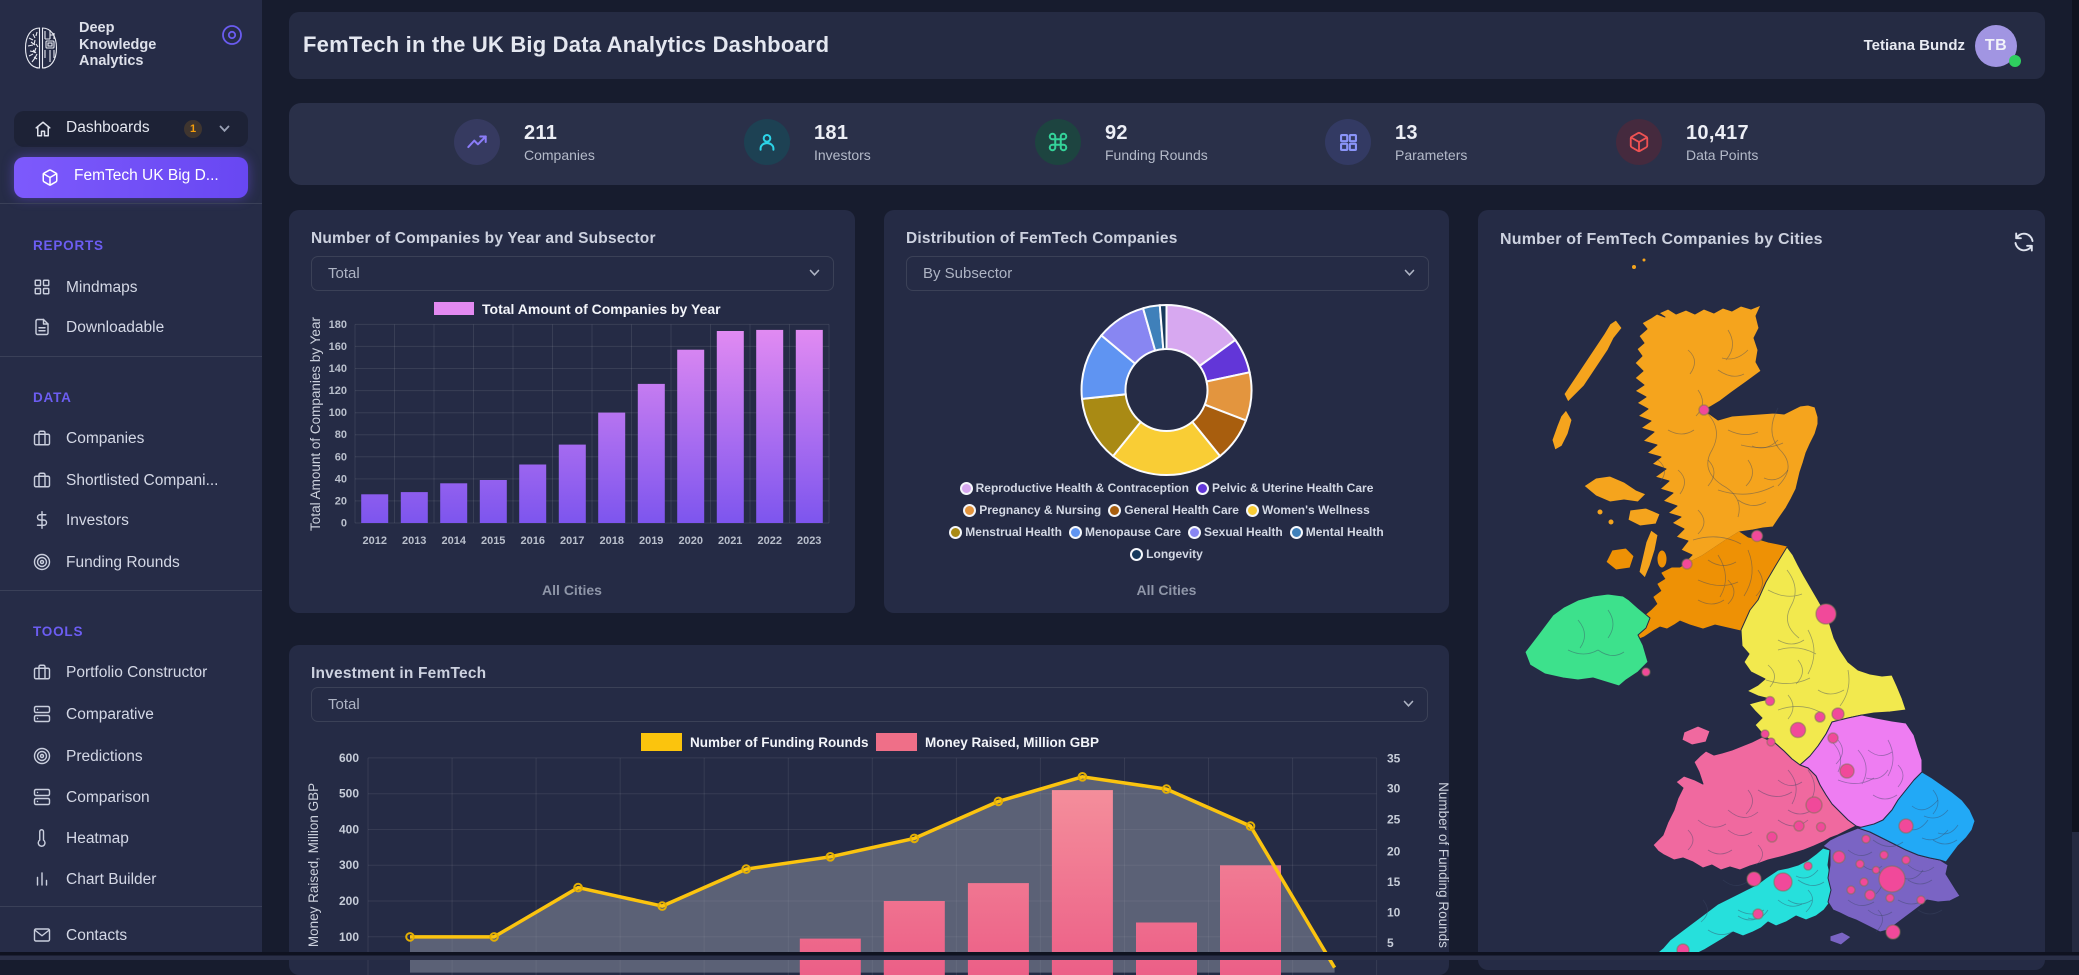  What do you see at coordinates (651, 541) in the screenshot?
I see `svg-text: 2019` at bounding box center [651, 541].